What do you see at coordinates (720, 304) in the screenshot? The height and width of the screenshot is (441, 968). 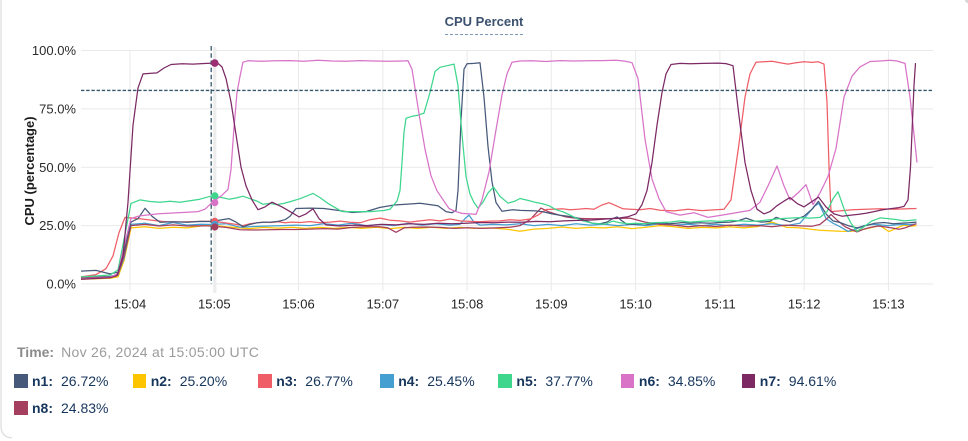 I see `svg-text: 15:11` at bounding box center [720, 304].